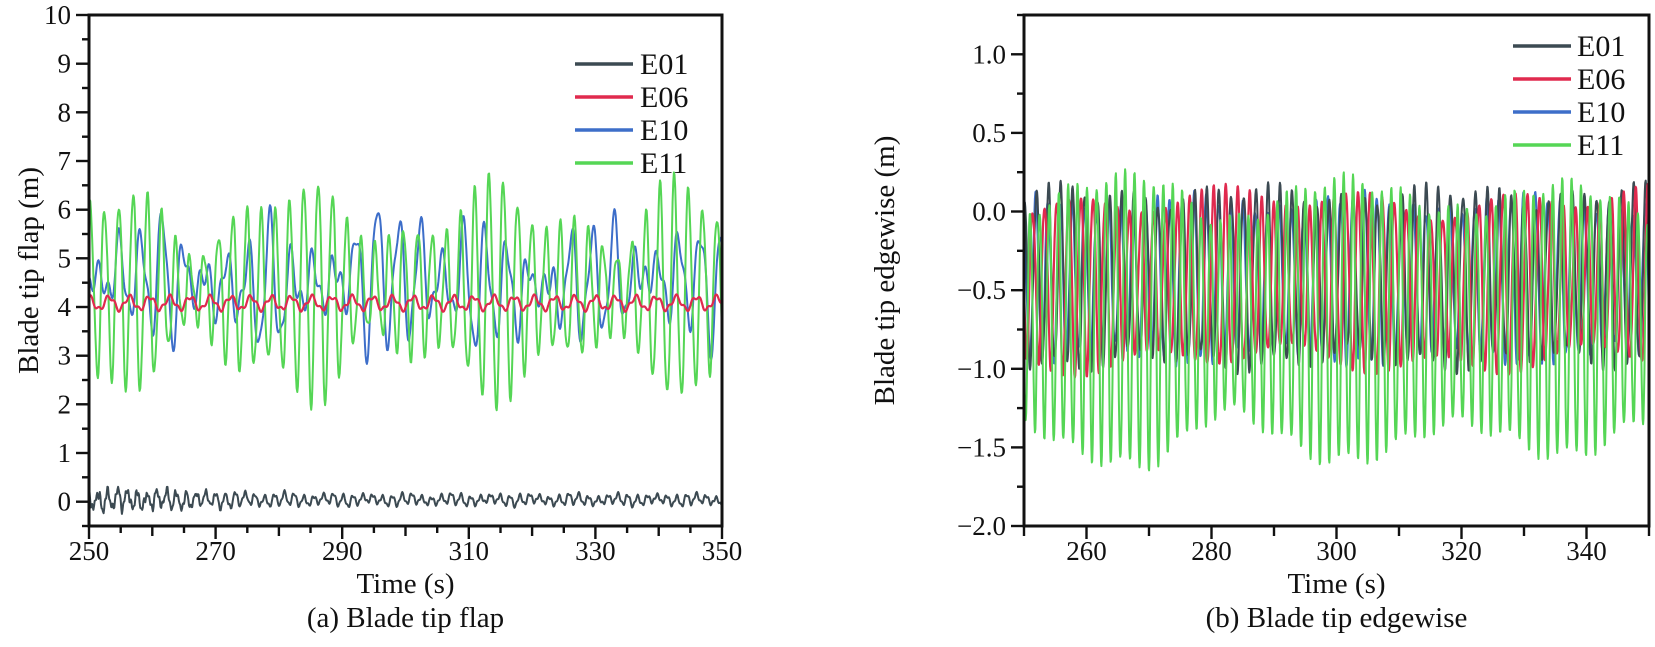 Image resolution: width=1655 pixels, height=647 pixels. What do you see at coordinates (981, 447) in the screenshot?
I see `y-tick-label: −1.5` at bounding box center [981, 447].